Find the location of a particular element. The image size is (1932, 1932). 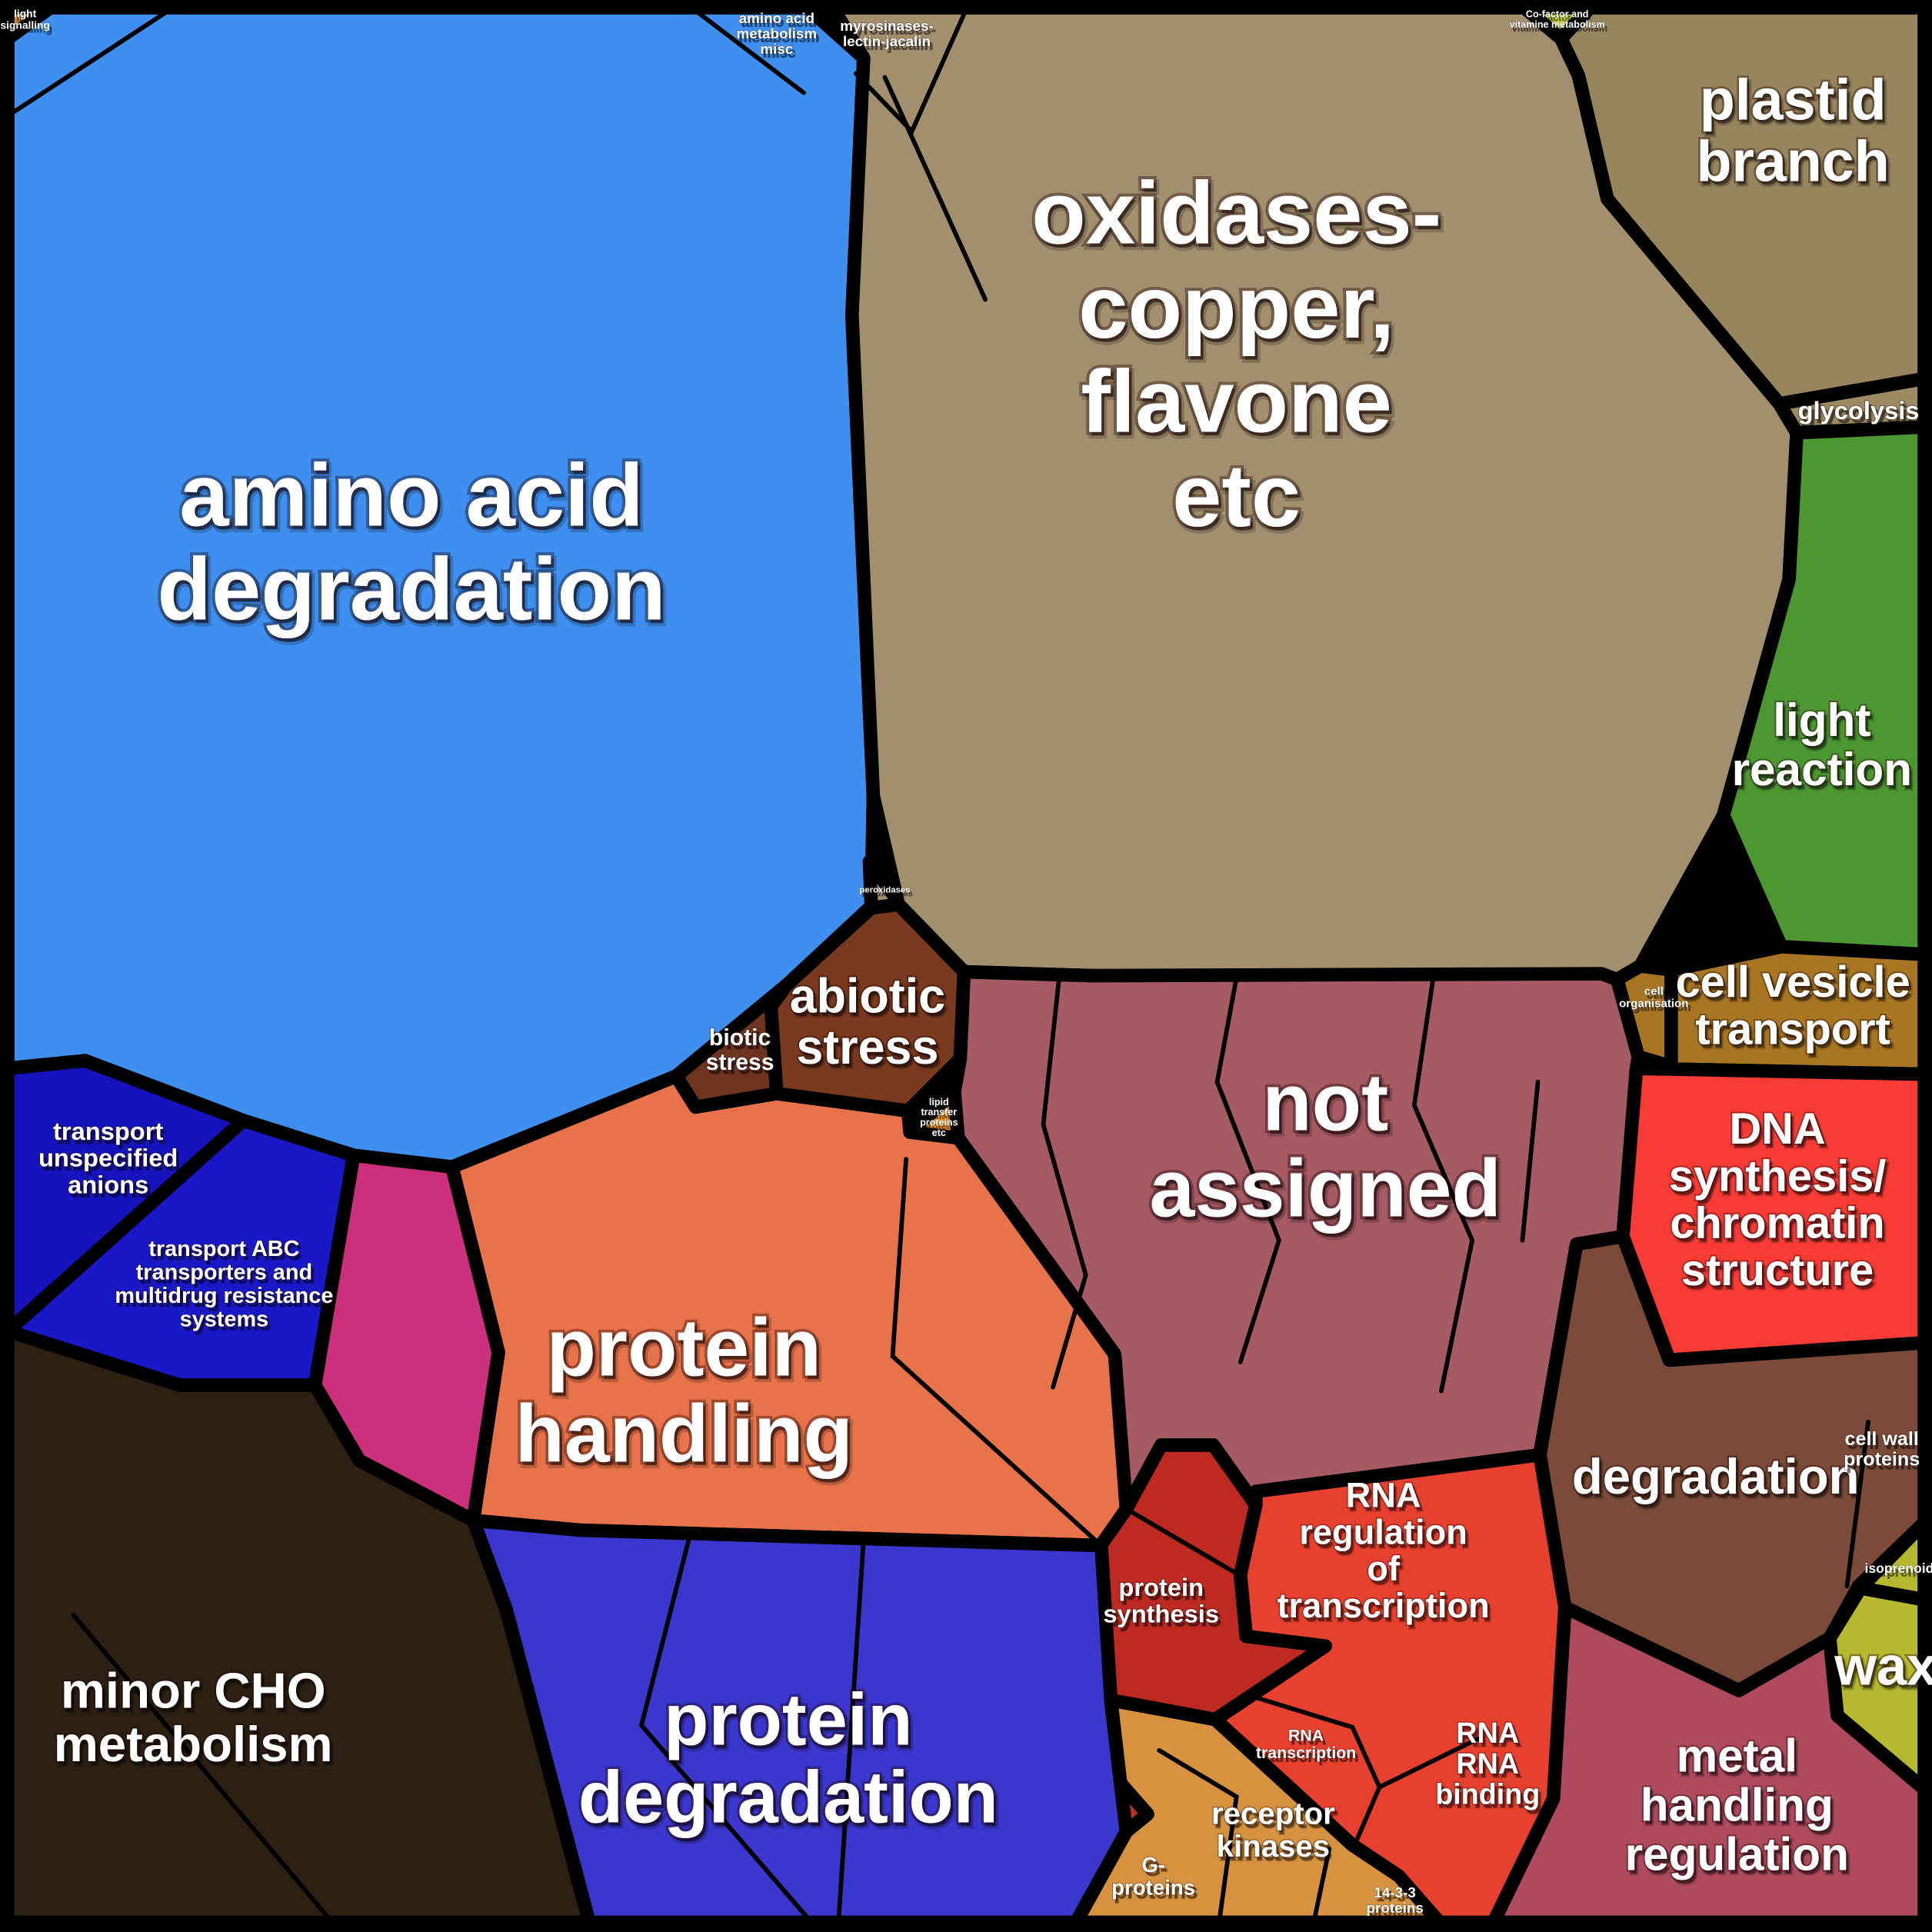

glycolysis-label-line-0: glycolysis is located at coordinates (1859, 410).